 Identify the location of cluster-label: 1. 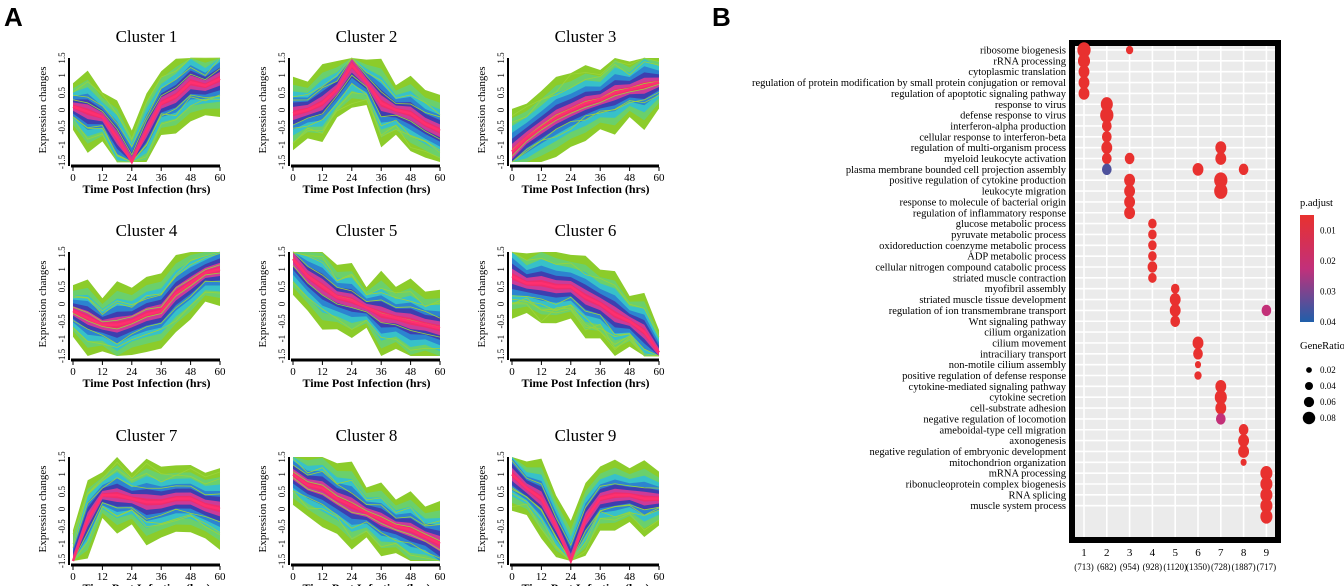
(1084, 553).